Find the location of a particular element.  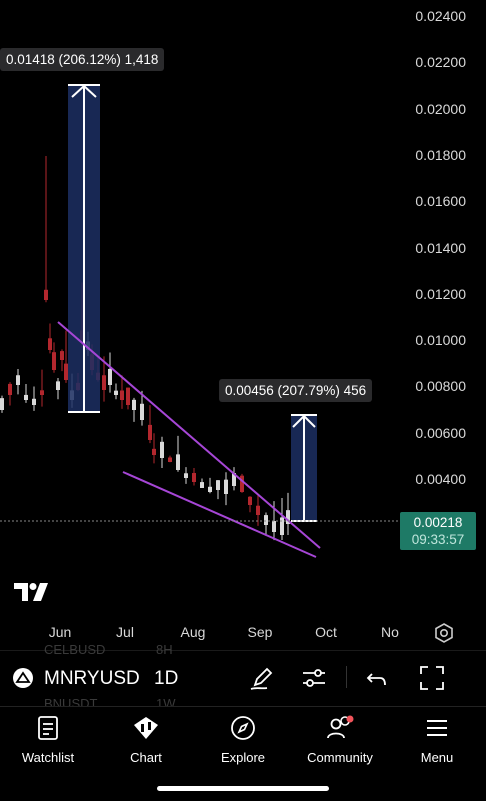

time-axis-tick: Oct is located at coordinates (326, 632).